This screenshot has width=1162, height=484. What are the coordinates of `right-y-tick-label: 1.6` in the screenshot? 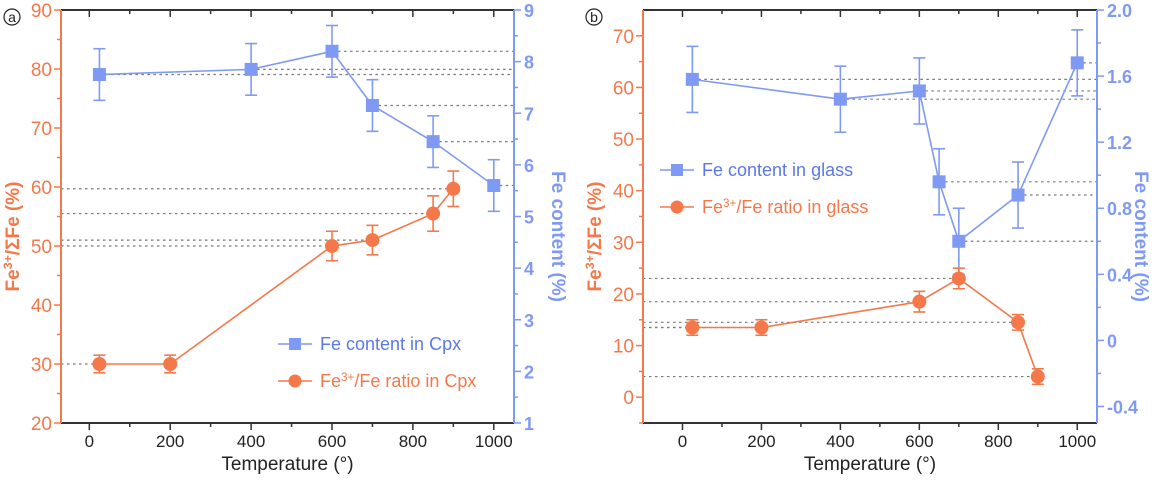 It's located at (1119, 77).